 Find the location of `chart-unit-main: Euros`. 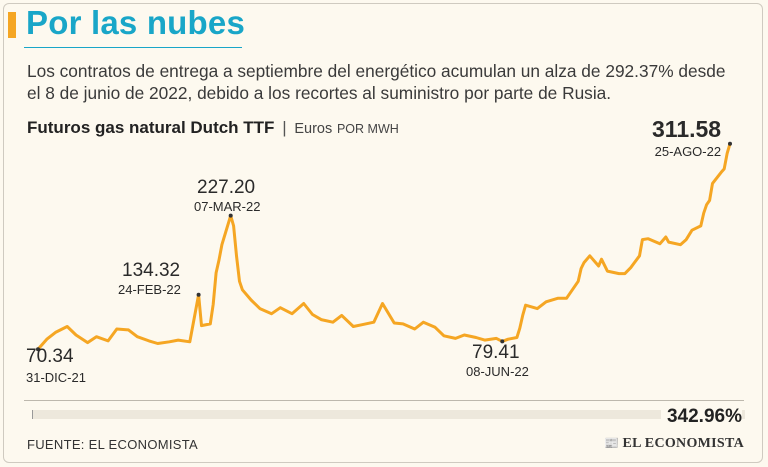

chart-unit-main: Euros is located at coordinates (313, 129).